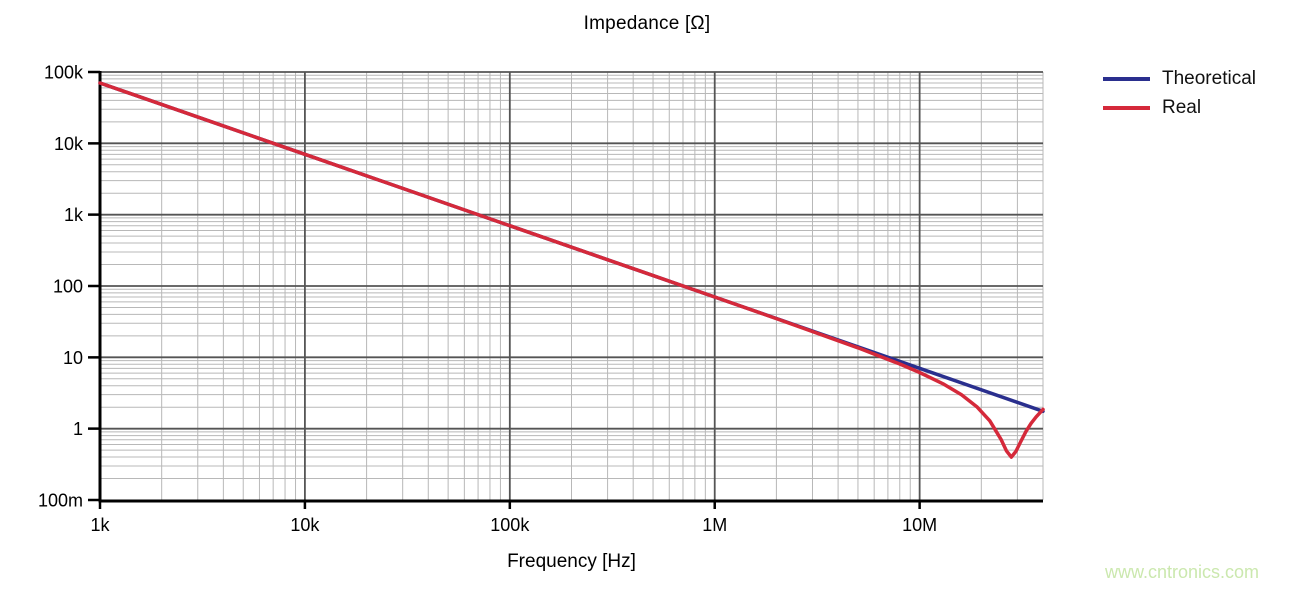  I want to click on x-tick-label: 100k, so click(510, 525).